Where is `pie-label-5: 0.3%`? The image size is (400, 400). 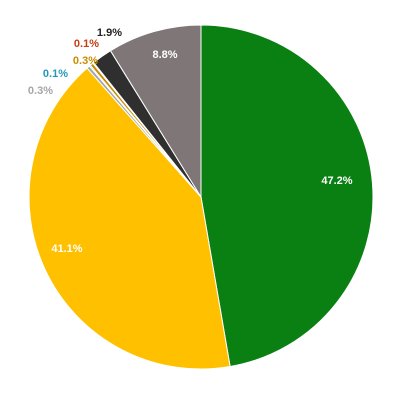 pie-label-5: 0.3% is located at coordinates (85, 61).